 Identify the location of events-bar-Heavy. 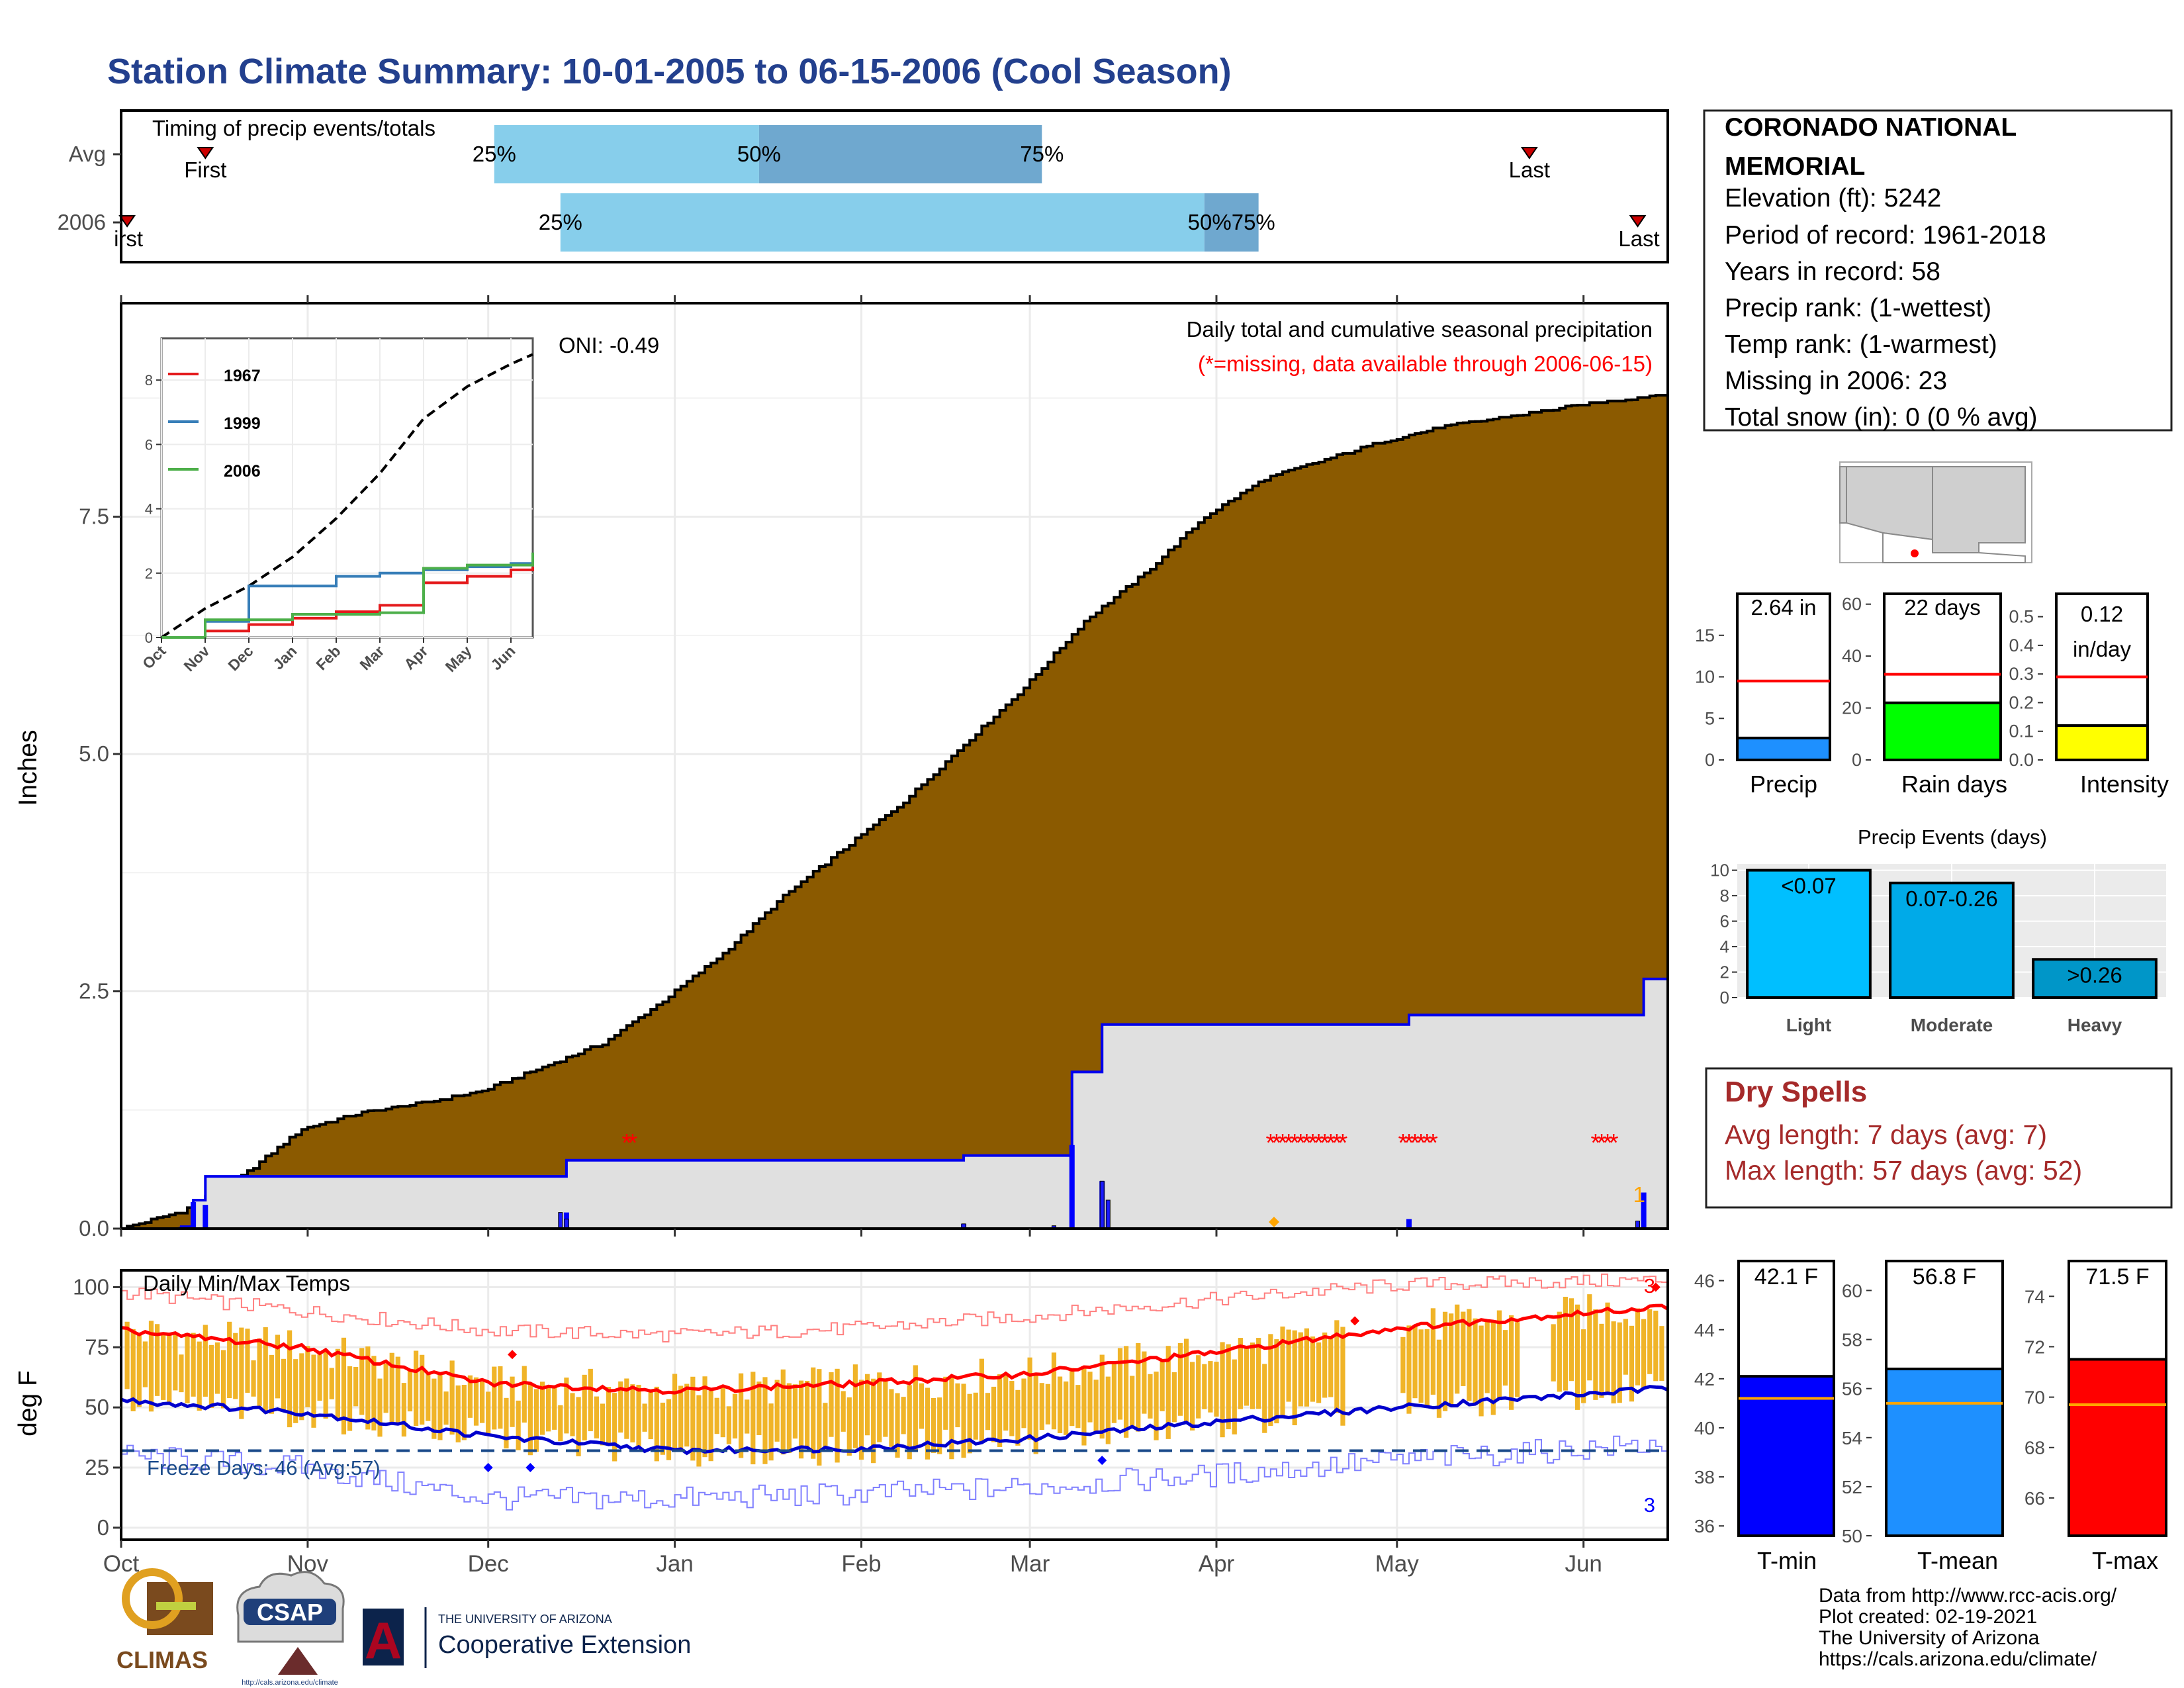
(2095, 979).